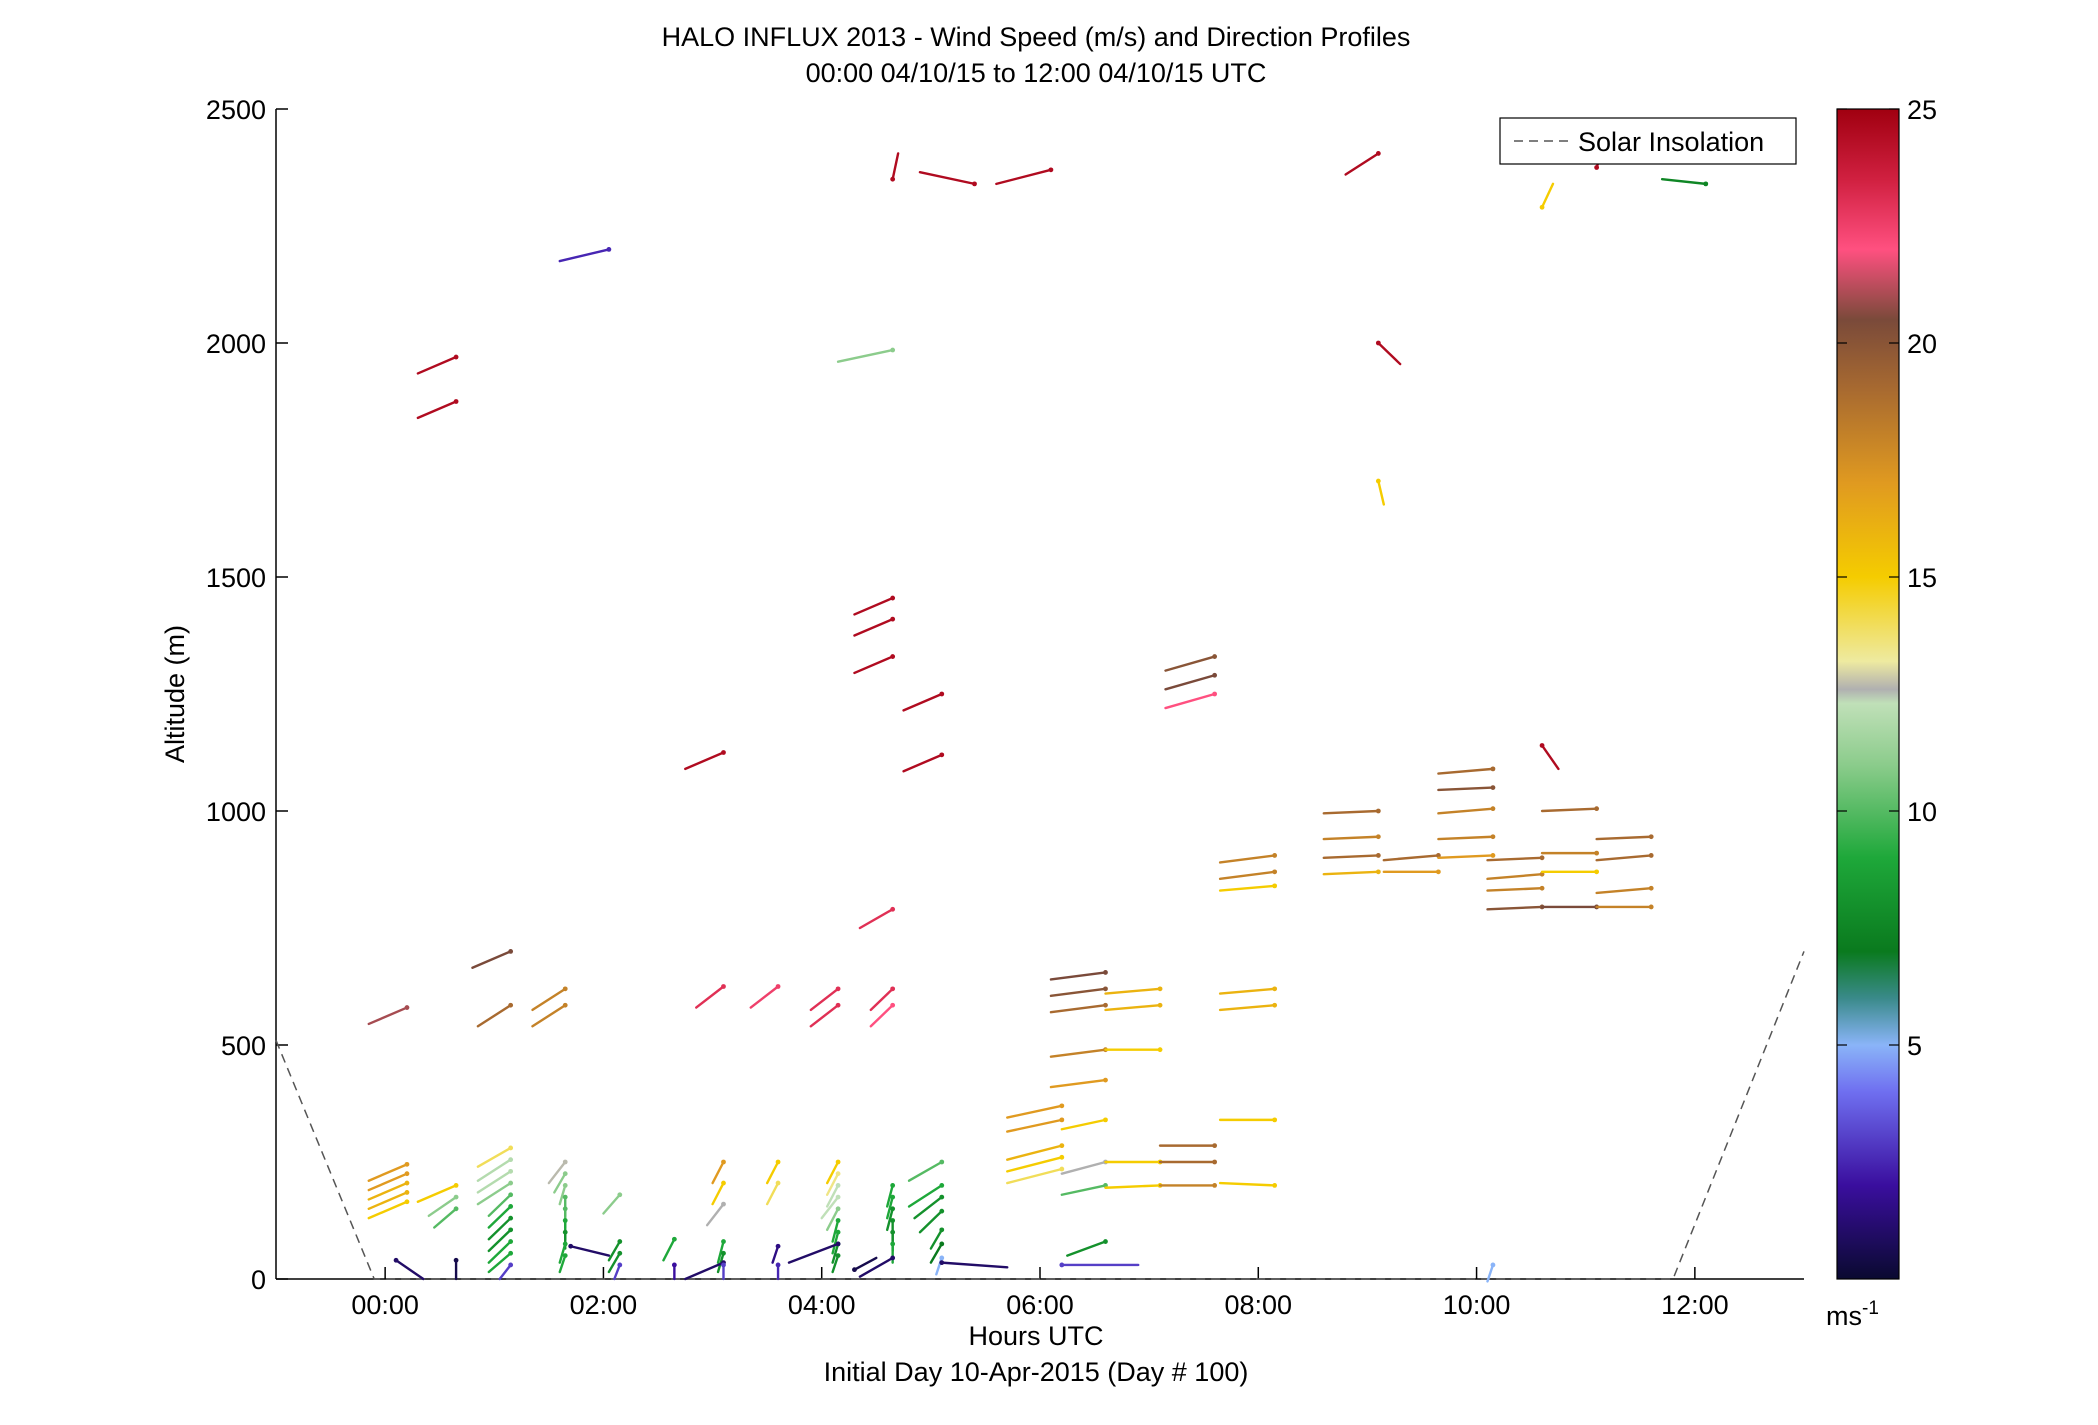  What do you see at coordinates (1852, 1314) in the screenshot?
I see `colorbar-unit: ms-1` at bounding box center [1852, 1314].